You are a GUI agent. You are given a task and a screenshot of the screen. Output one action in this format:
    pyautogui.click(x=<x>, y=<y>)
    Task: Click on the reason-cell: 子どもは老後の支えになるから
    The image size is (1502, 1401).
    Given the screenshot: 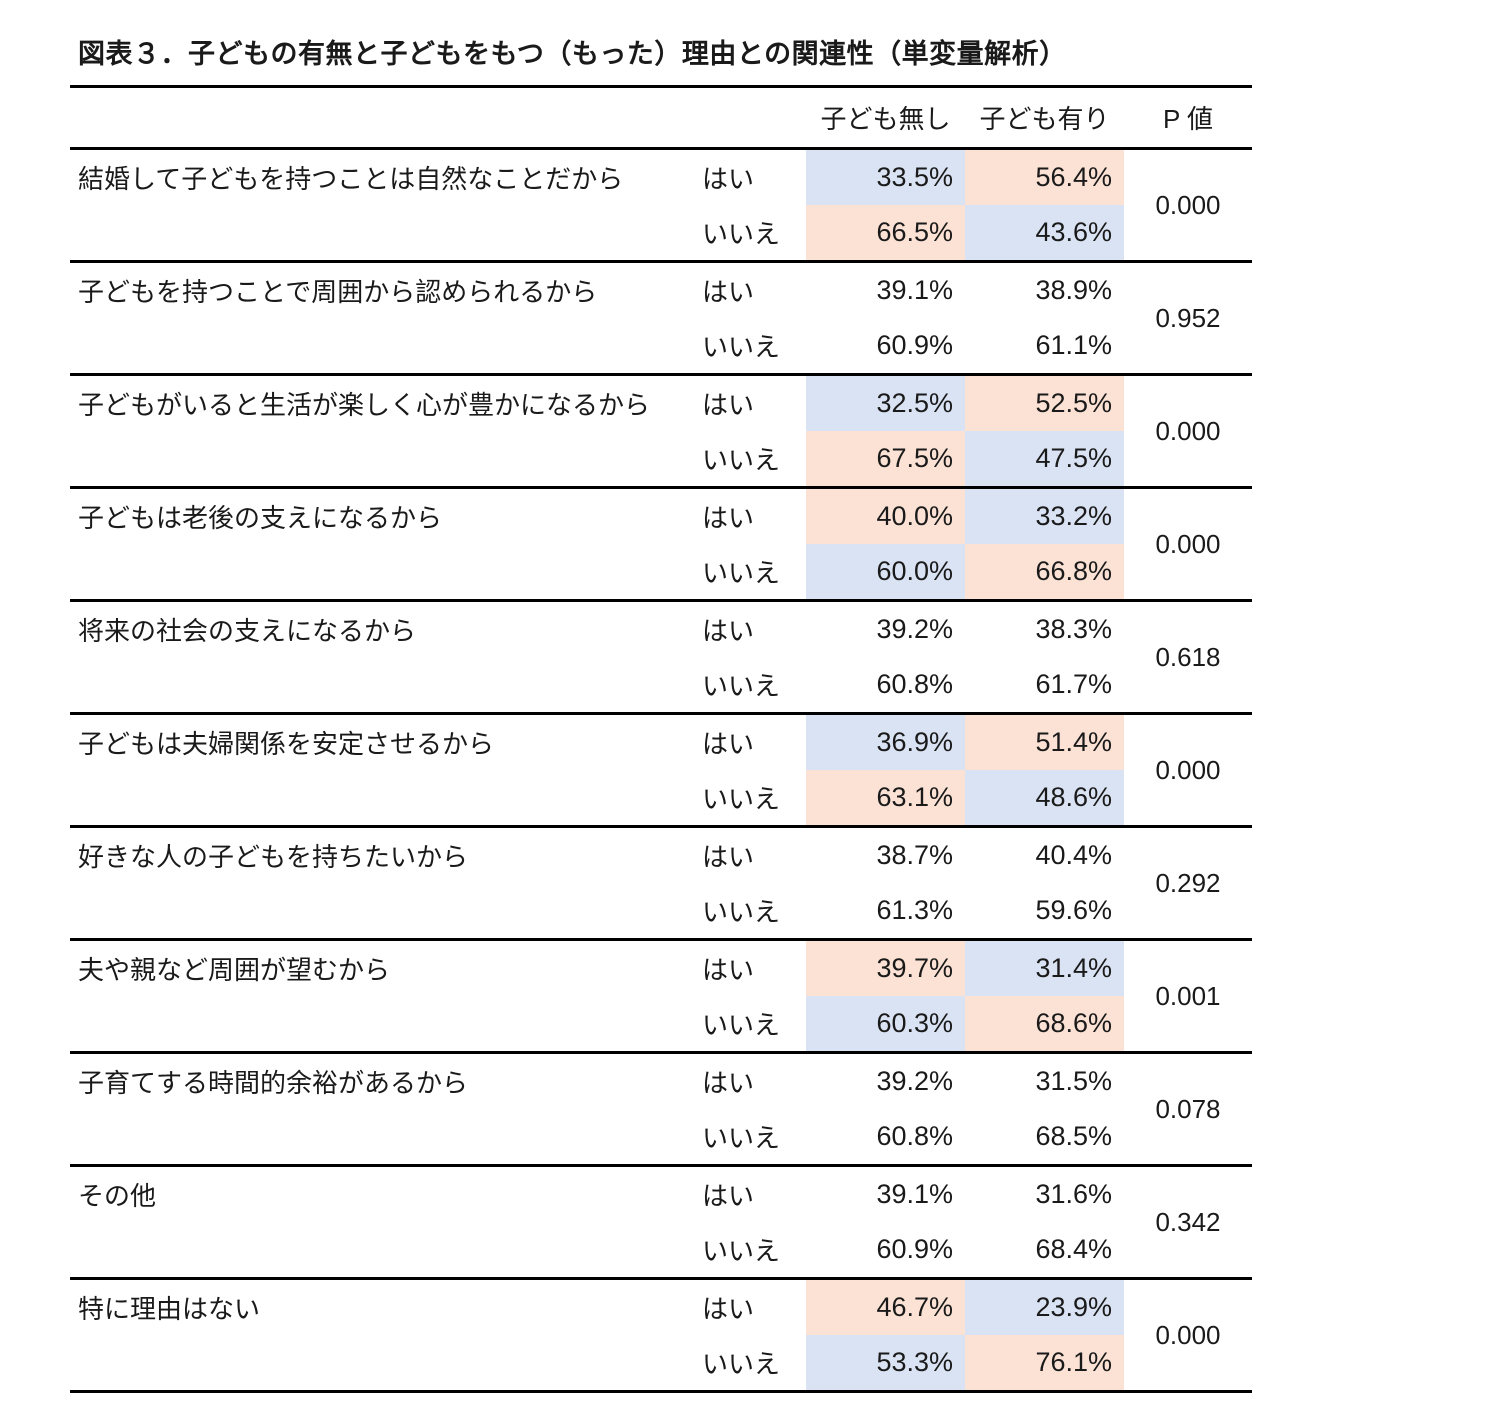 What is the action you would take?
    pyautogui.click(x=383, y=543)
    